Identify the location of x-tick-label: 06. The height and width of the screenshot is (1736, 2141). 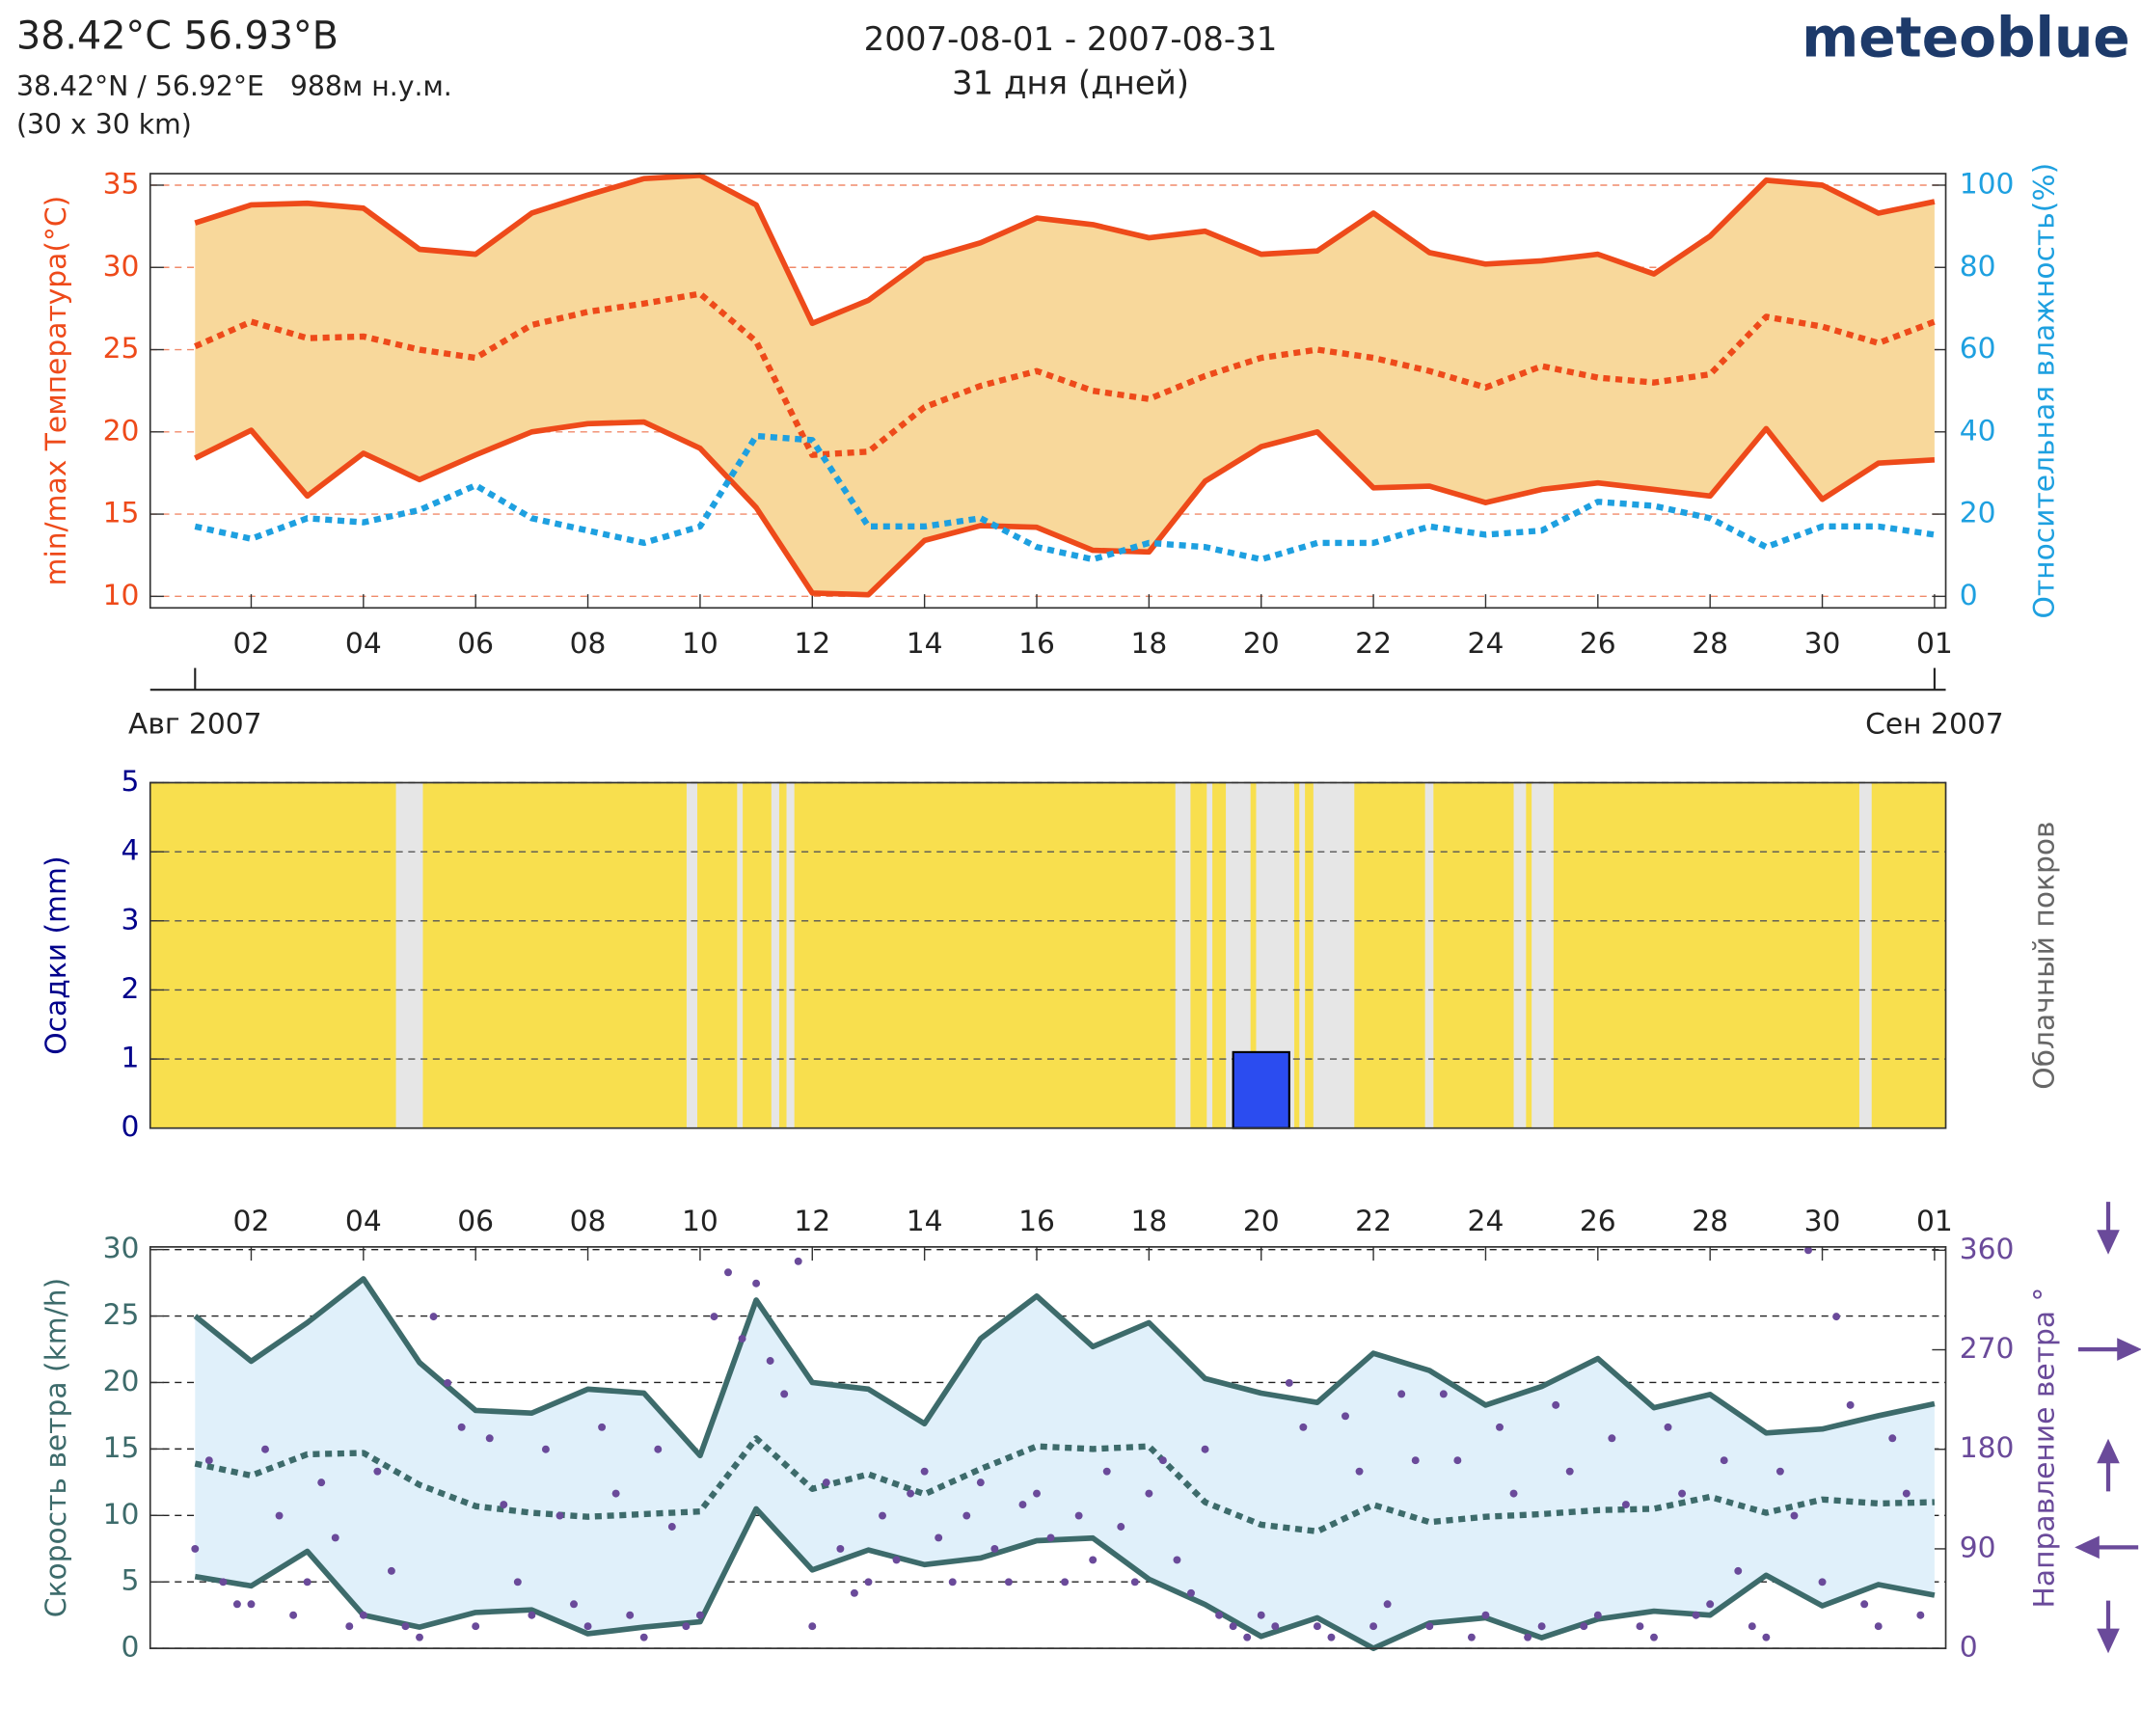
(476, 1221).